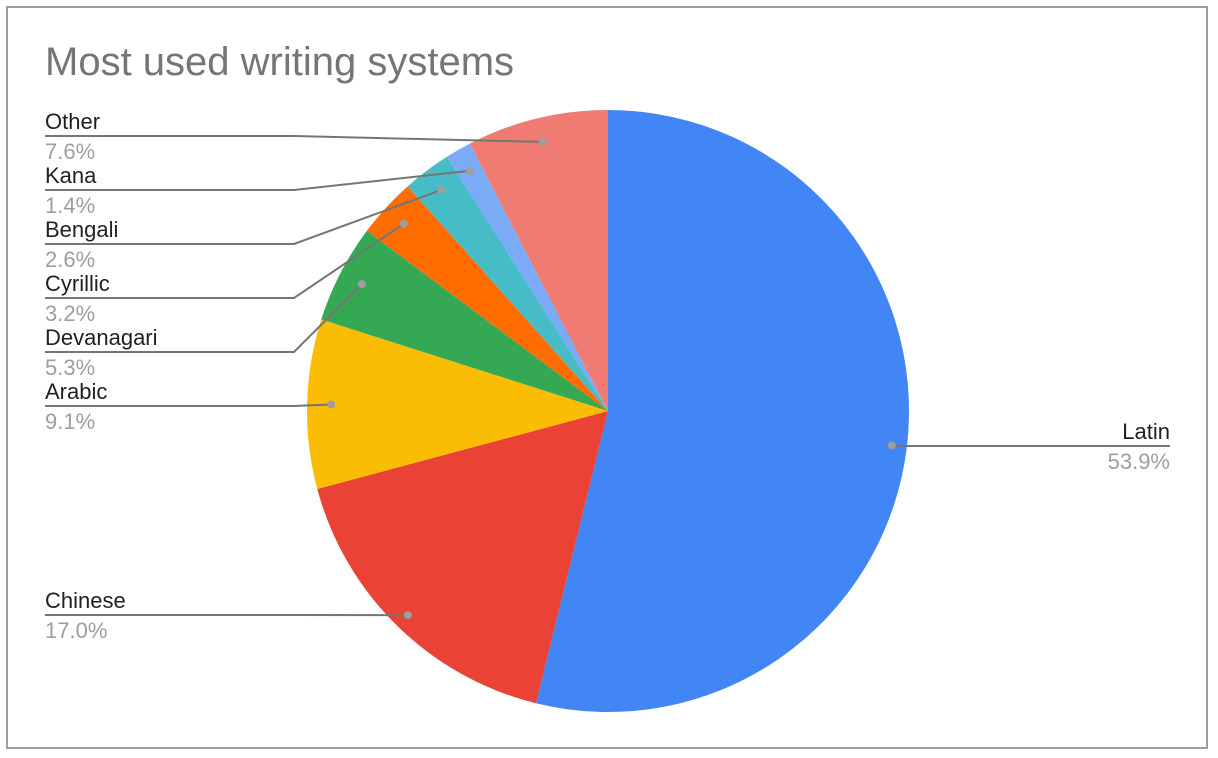 The image size is (1218, 758). I want to click on slice-label-cyrillic: Cyrillic, so click(77, 283).